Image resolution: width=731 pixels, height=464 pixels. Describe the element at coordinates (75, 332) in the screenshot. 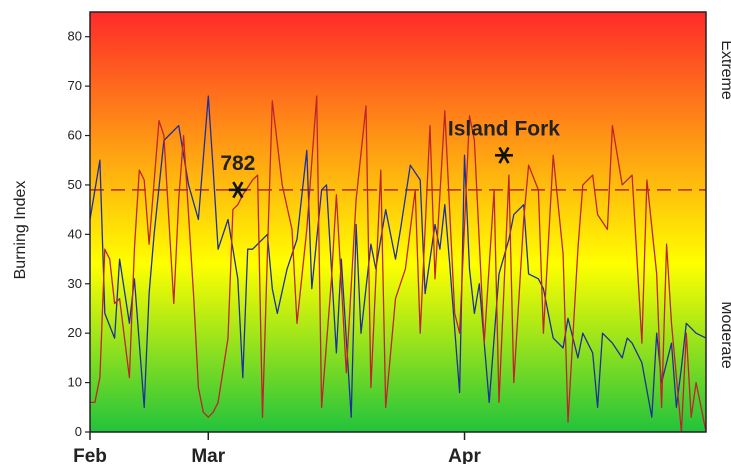

I see `y-tick-label-20: 20` at that location.